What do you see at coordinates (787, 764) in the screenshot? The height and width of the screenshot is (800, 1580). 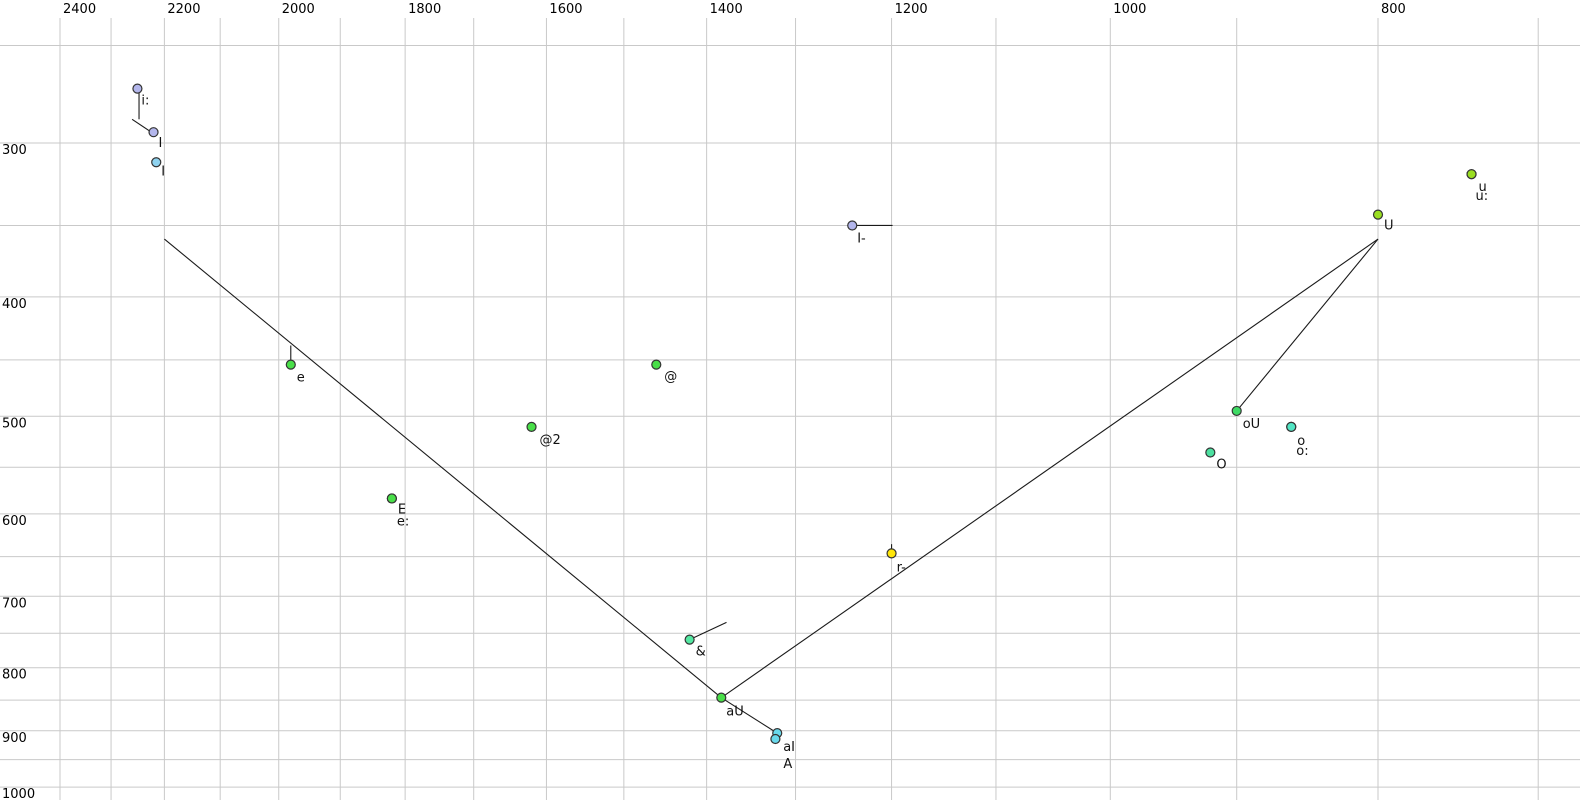 I see `vowel-label-A: A` at bounding box center [787, 764].